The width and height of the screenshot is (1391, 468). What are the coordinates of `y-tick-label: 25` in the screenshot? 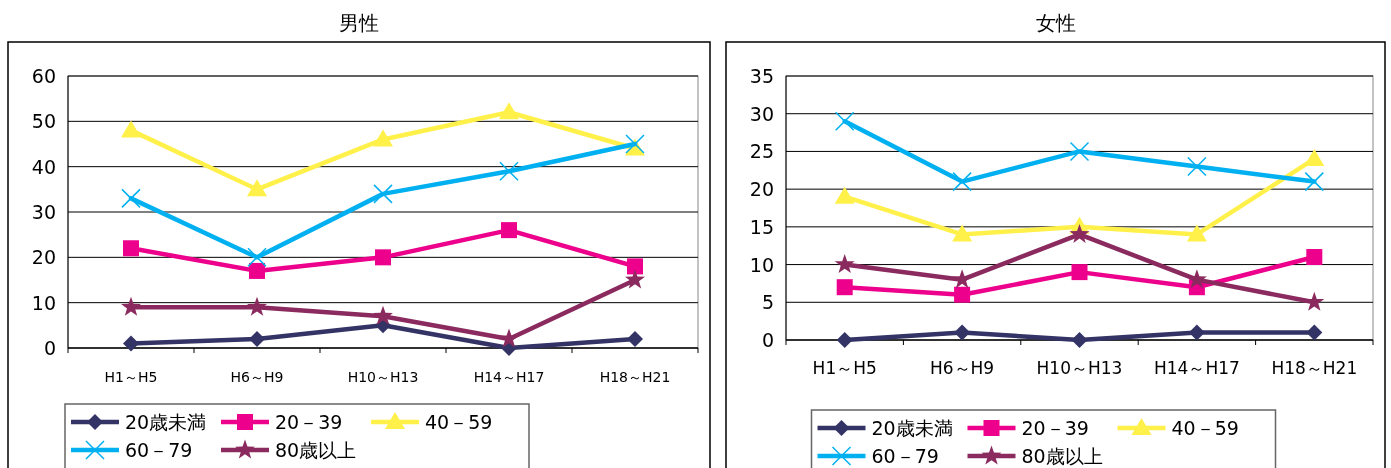 It's located at (761, 151).